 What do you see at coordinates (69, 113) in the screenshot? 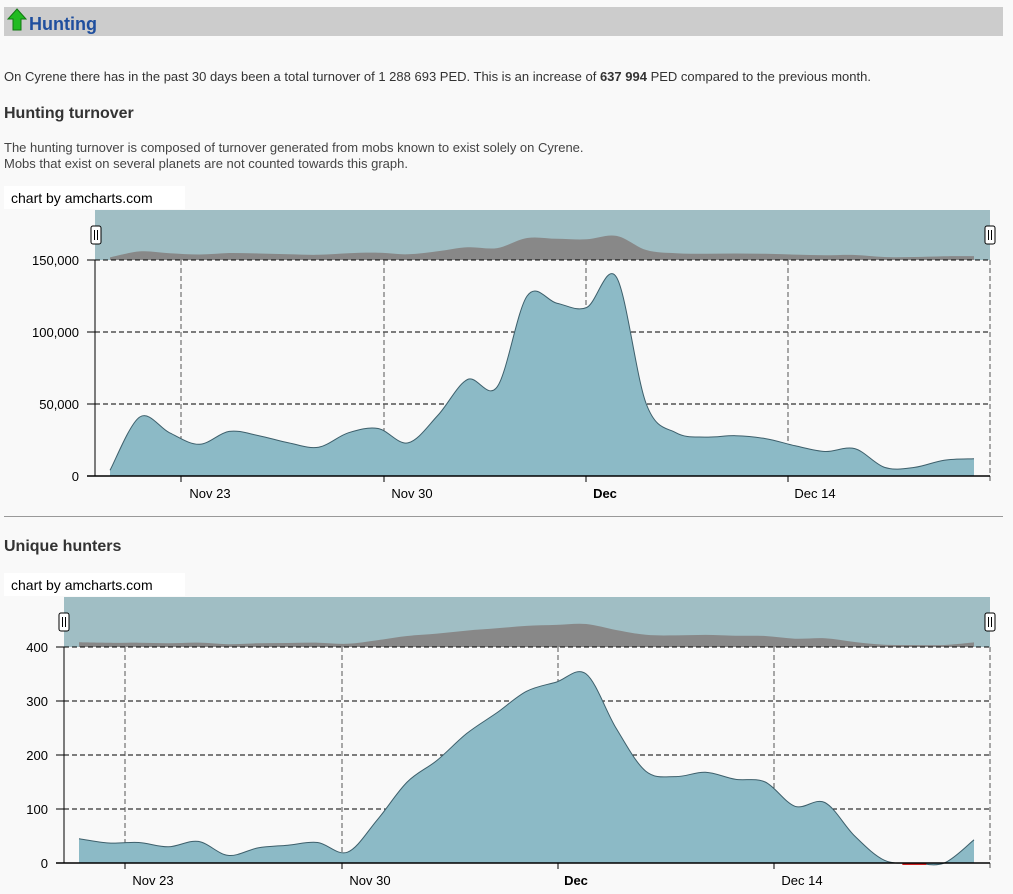
I see `hunting-turnover-heading: Hunting turnover` at bounding box center [69, 113].